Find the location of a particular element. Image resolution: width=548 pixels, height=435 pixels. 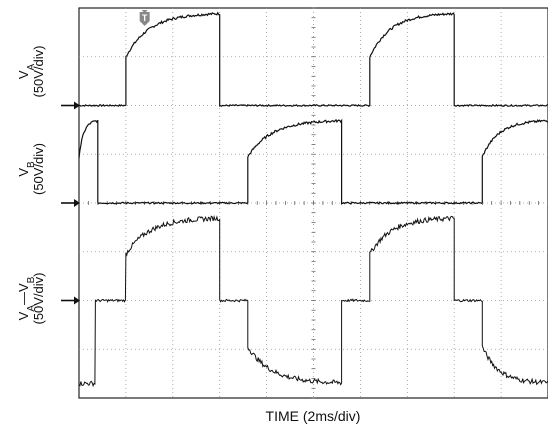

channel-label-va-vb: VA—VB(50V/div) is located at coordinates (31, 298).